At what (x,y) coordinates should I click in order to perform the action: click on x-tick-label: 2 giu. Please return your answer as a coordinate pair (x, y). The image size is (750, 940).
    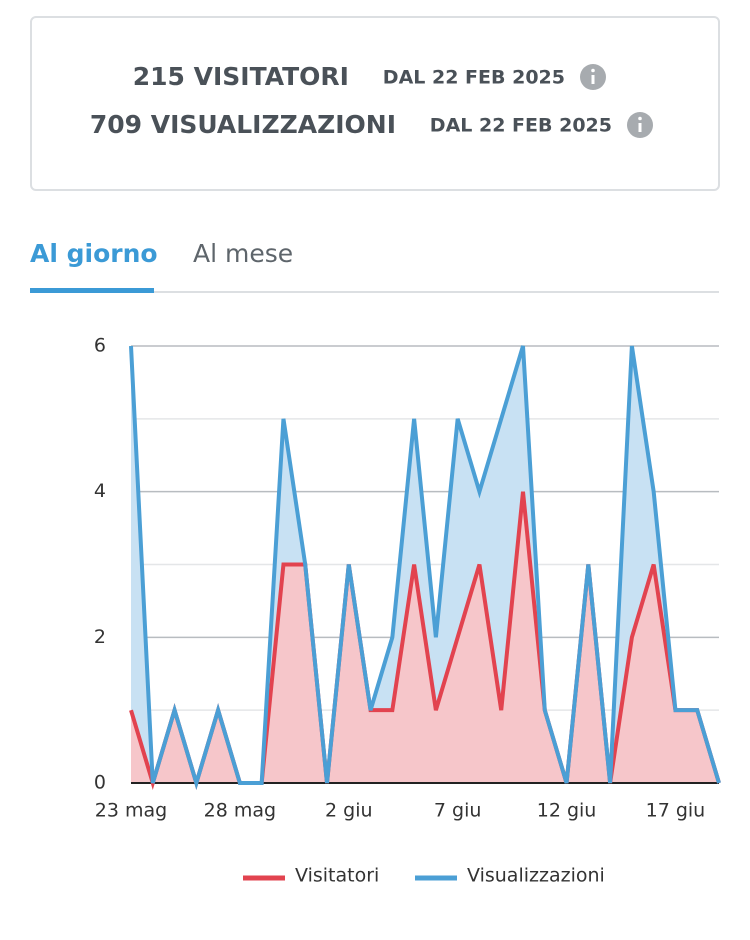
    Looking at the image, I should click on (349, 811).